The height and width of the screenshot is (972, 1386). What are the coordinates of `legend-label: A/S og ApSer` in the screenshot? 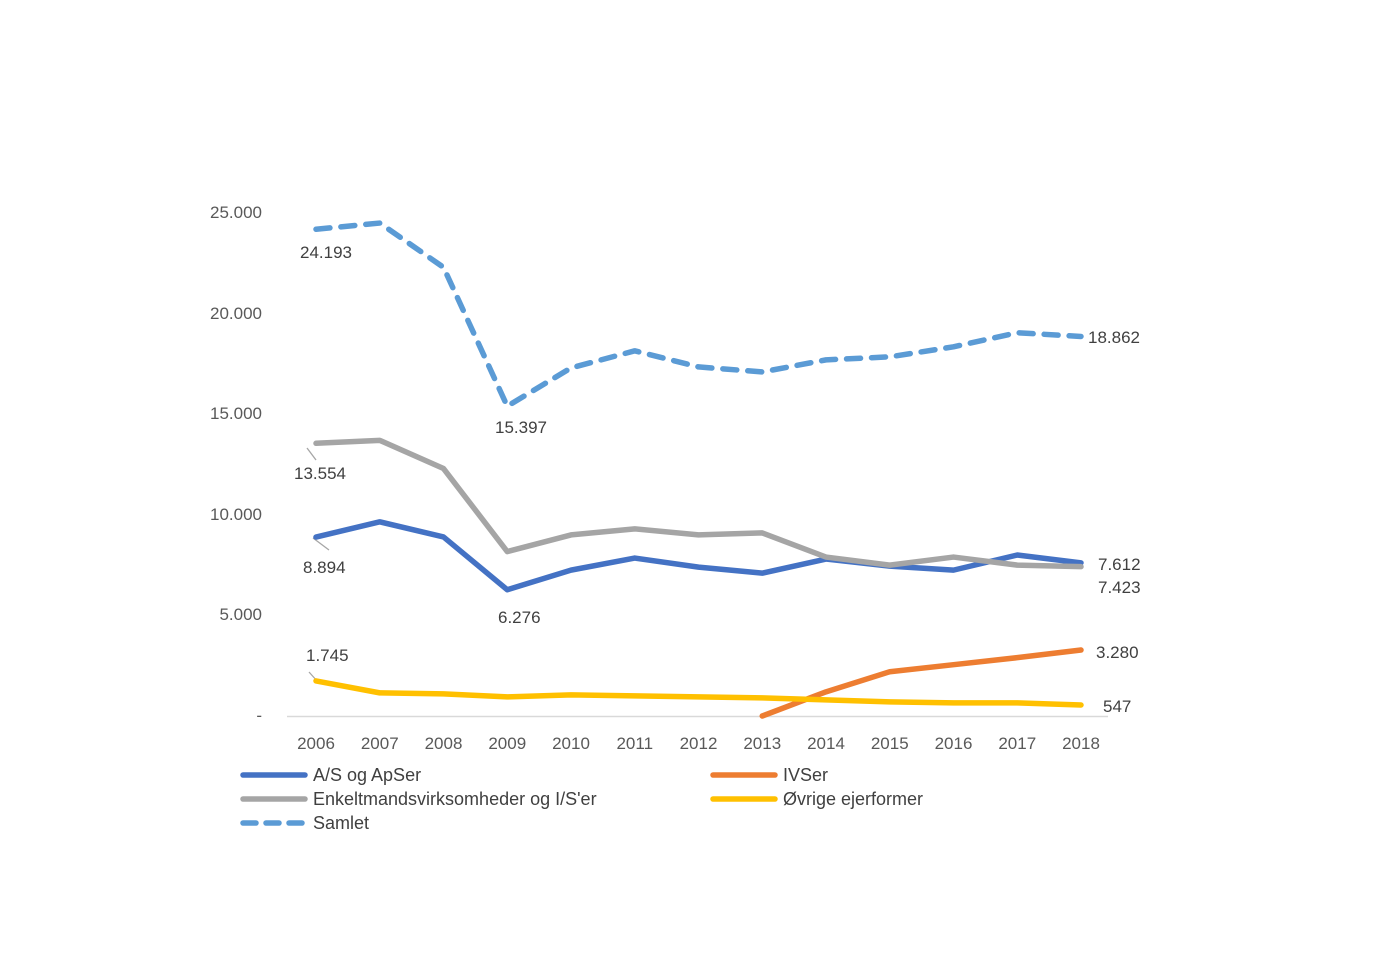 It's located at (367, 775).